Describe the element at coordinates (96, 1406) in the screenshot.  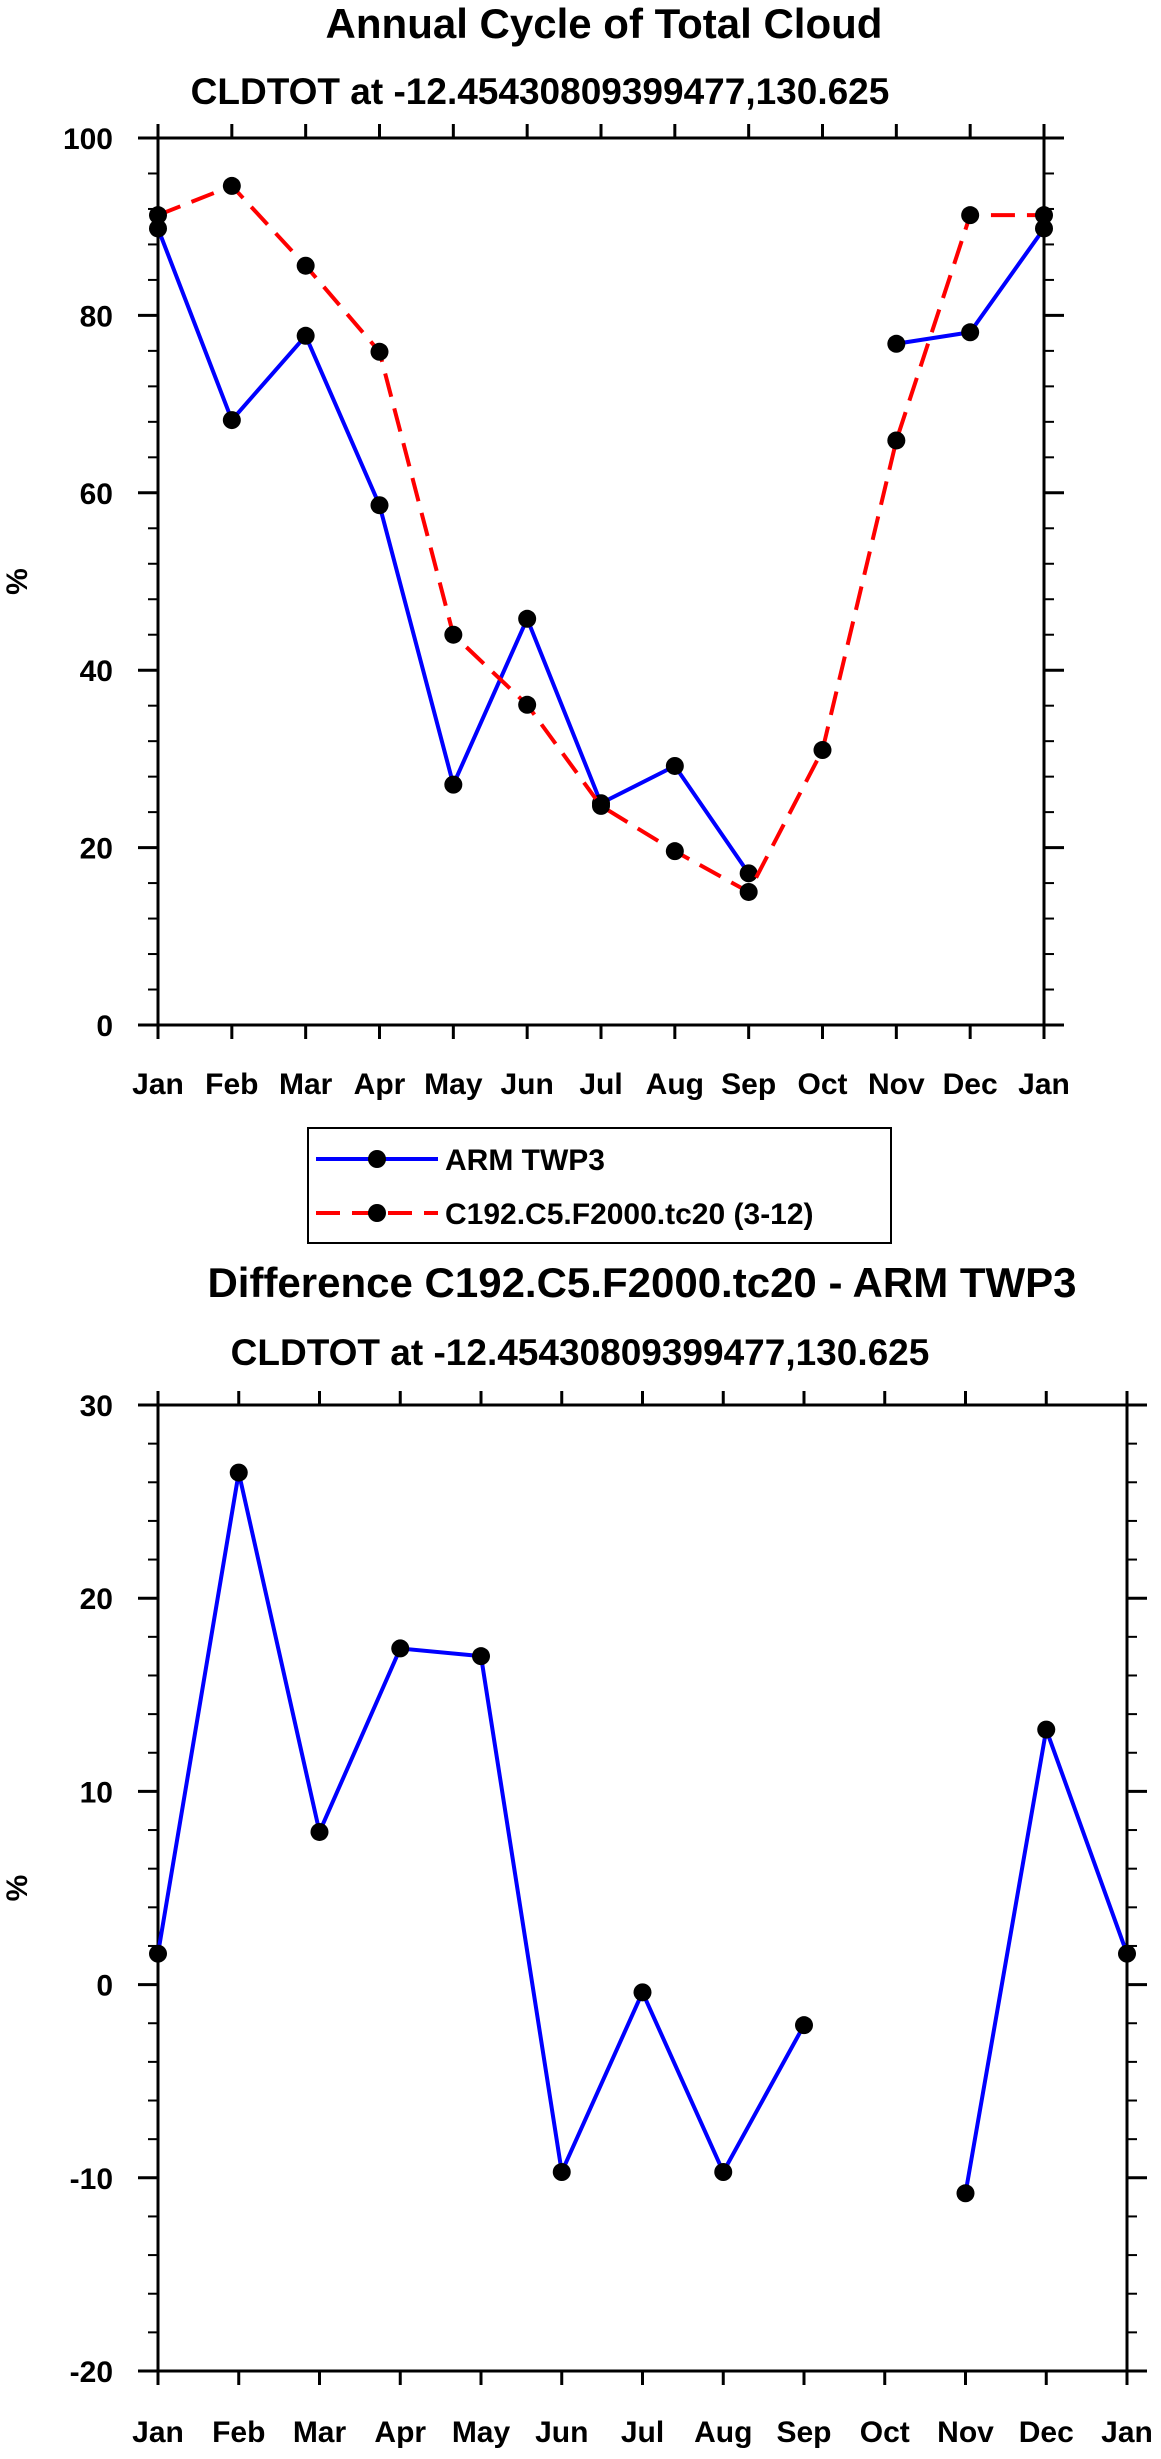
I see `y-tick-label: 30` at that location.